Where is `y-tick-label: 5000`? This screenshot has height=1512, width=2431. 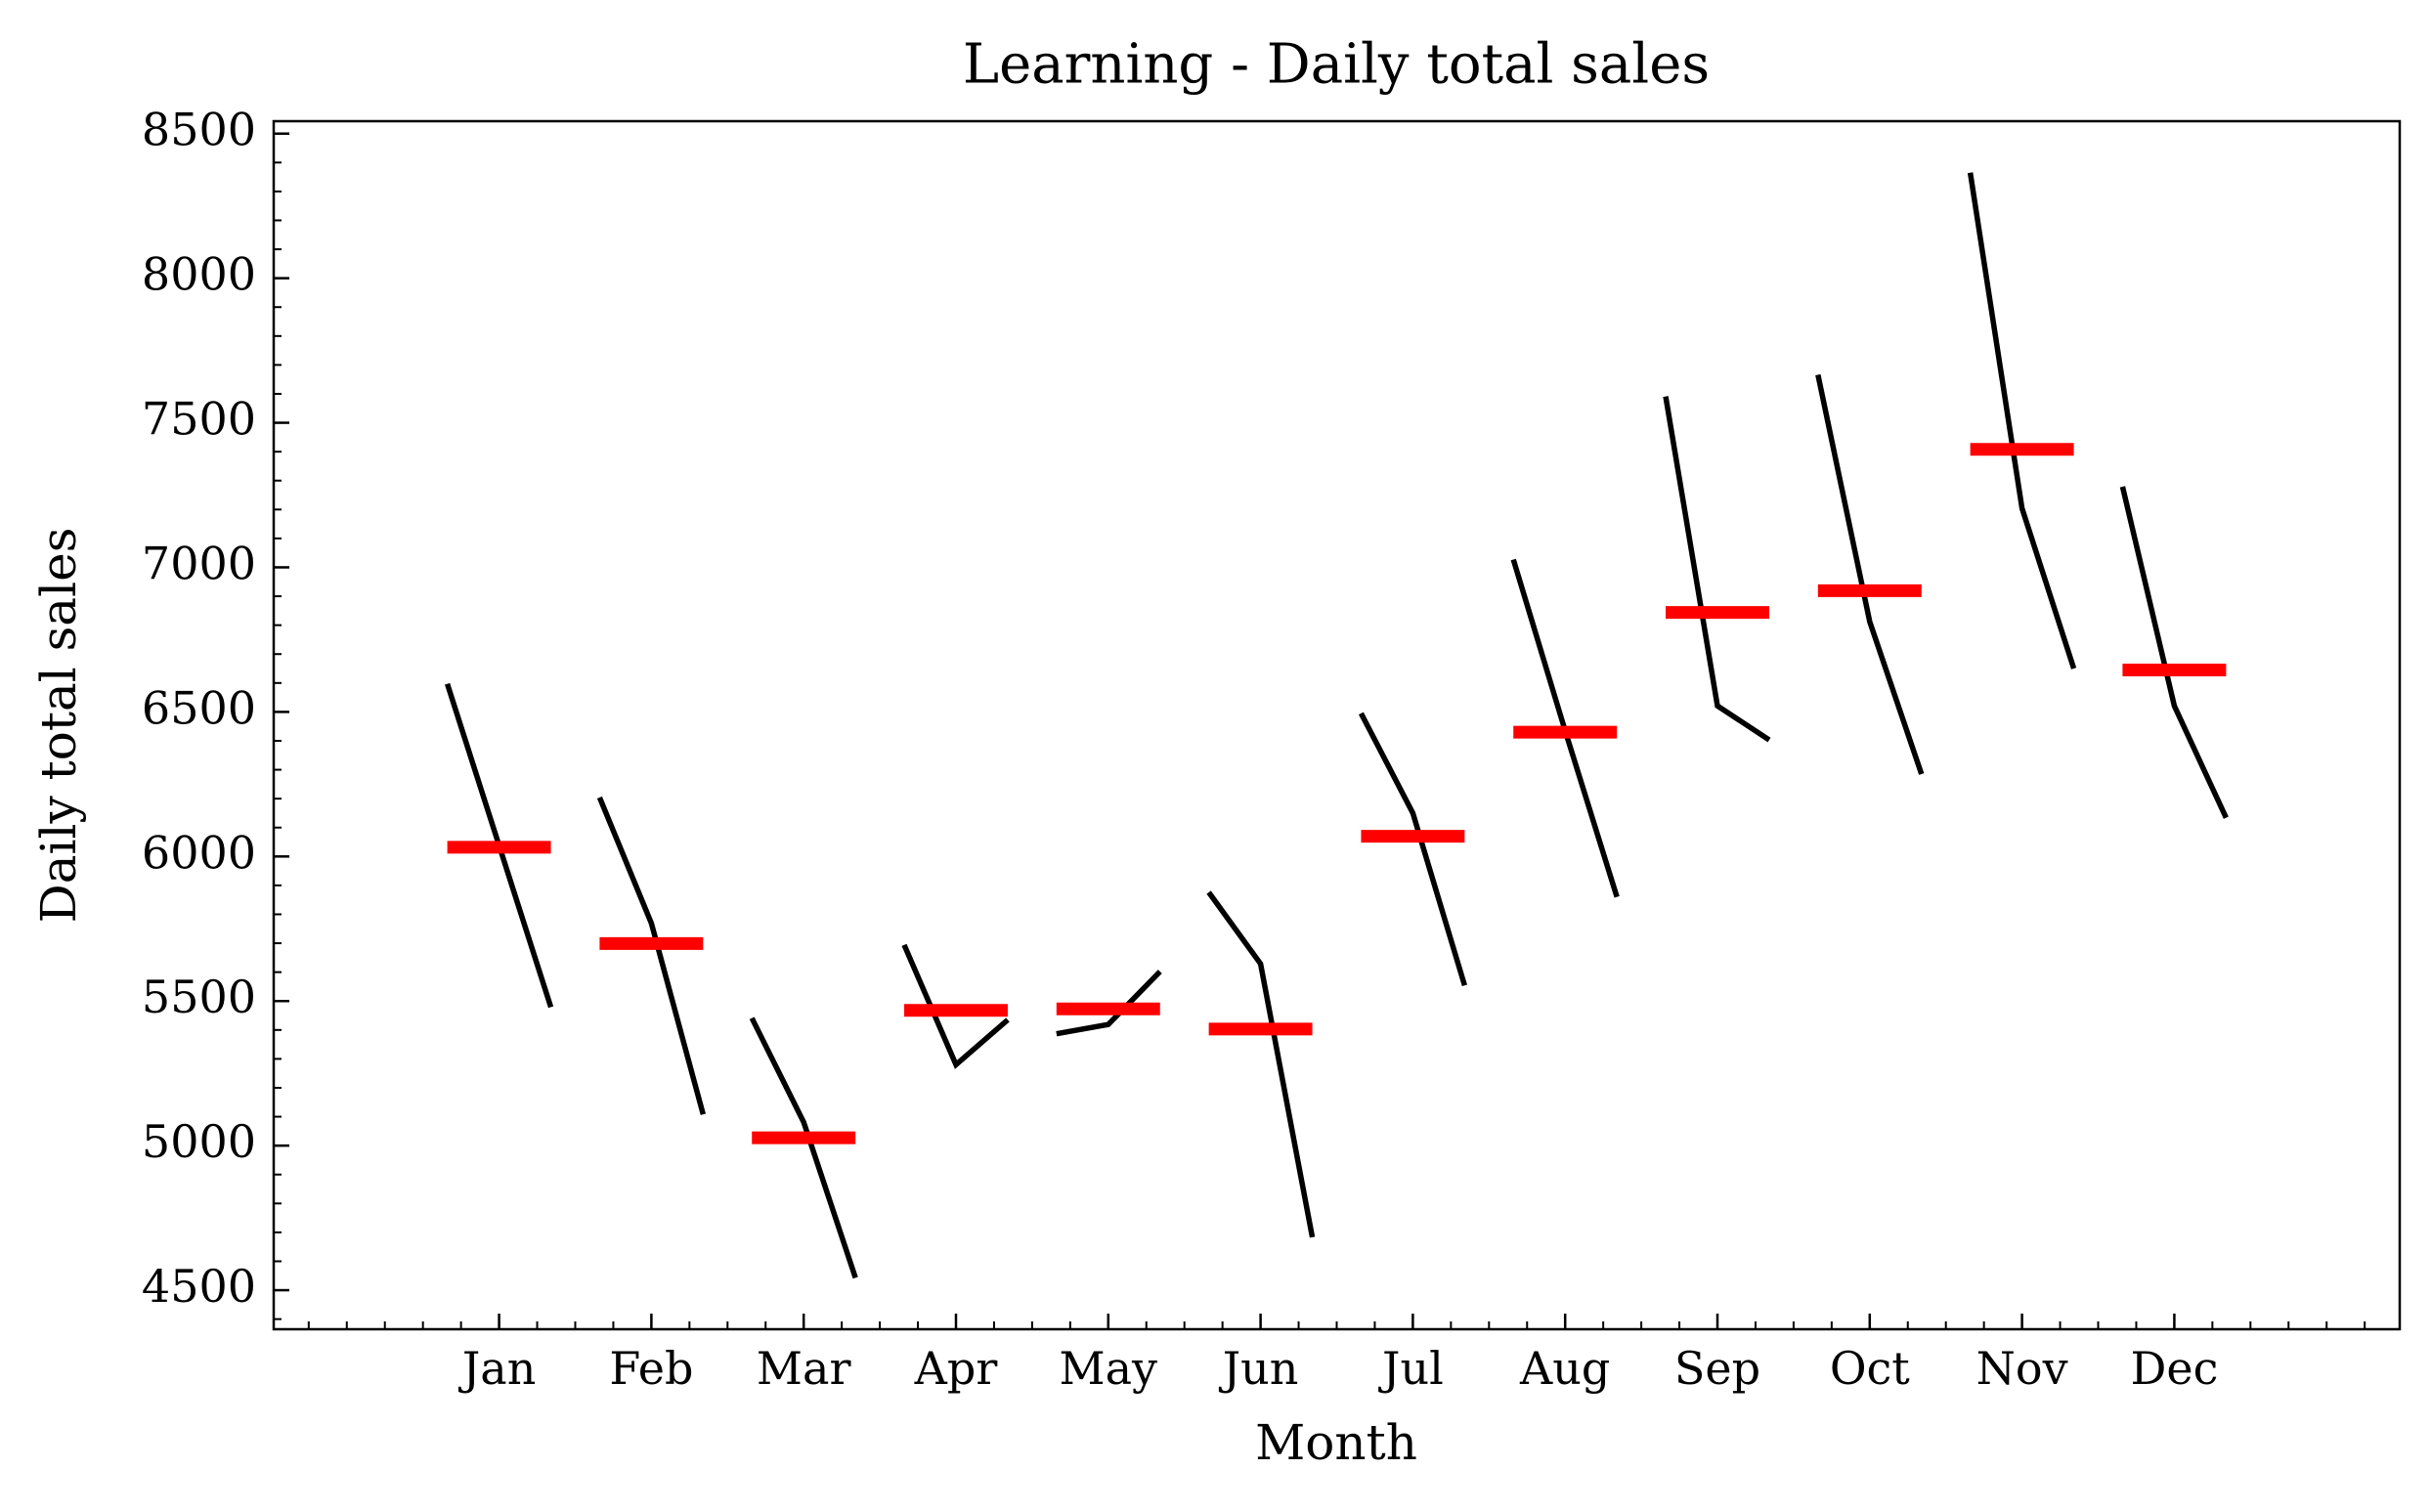
y-tick-label: 5000 is located at coordinates (199, 1141).